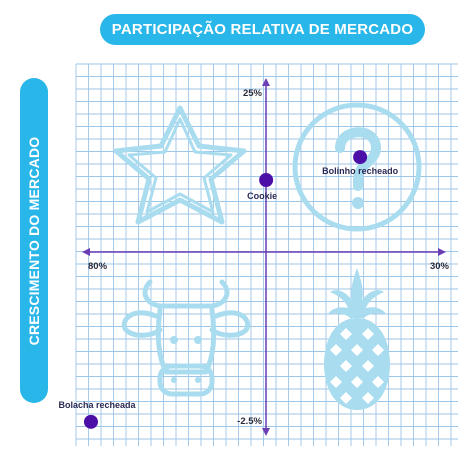  What do you see at coordinates (357, 339) in the screenshot?
I see `pineapple-icon` at bounding box center [357, 339].